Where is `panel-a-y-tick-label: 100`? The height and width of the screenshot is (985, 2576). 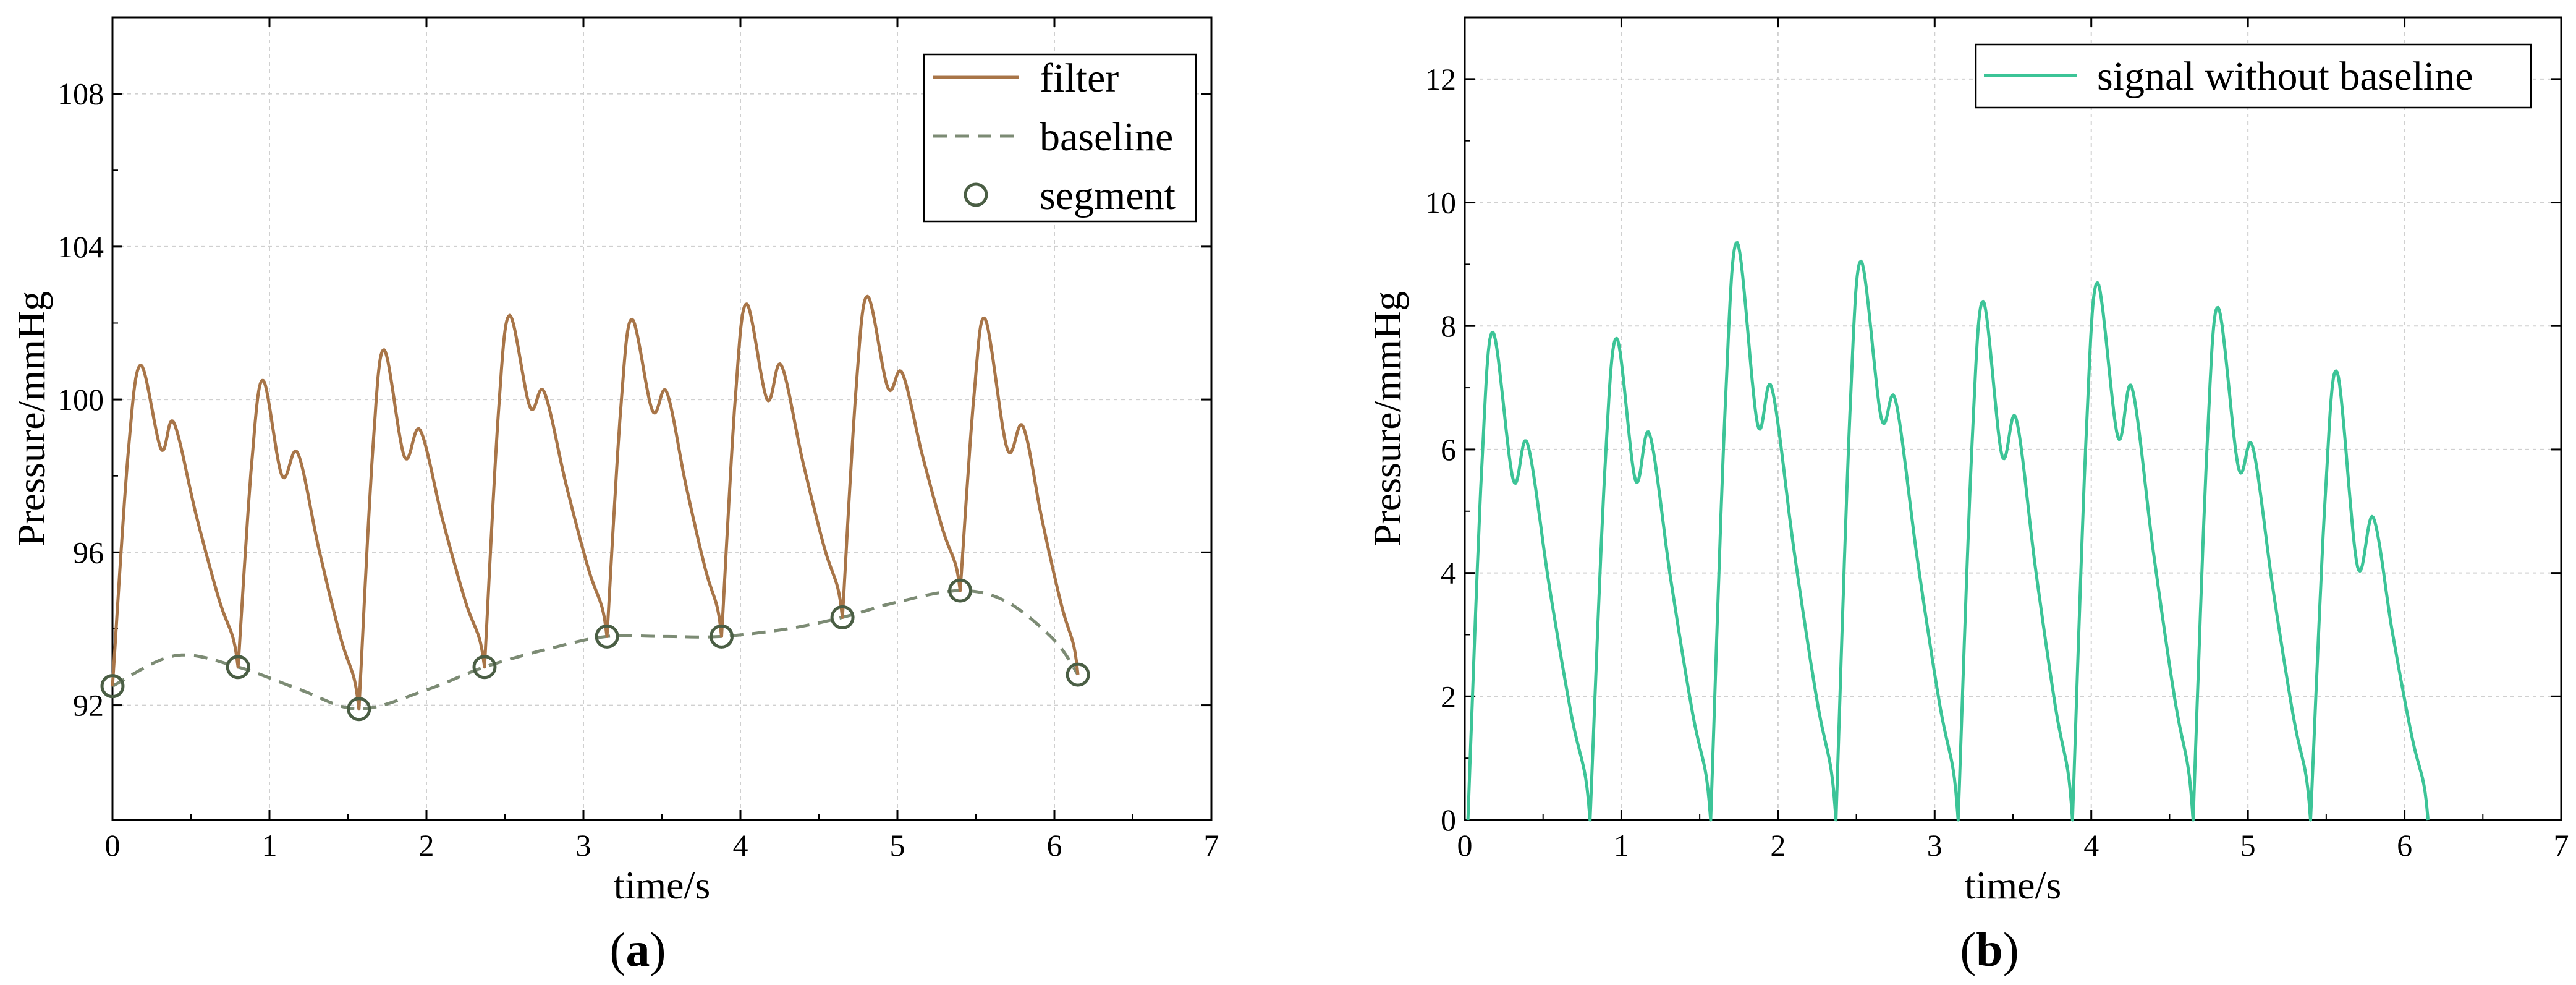 panel-a-y-tick-label: 100 is located at coordinates (80, 399).